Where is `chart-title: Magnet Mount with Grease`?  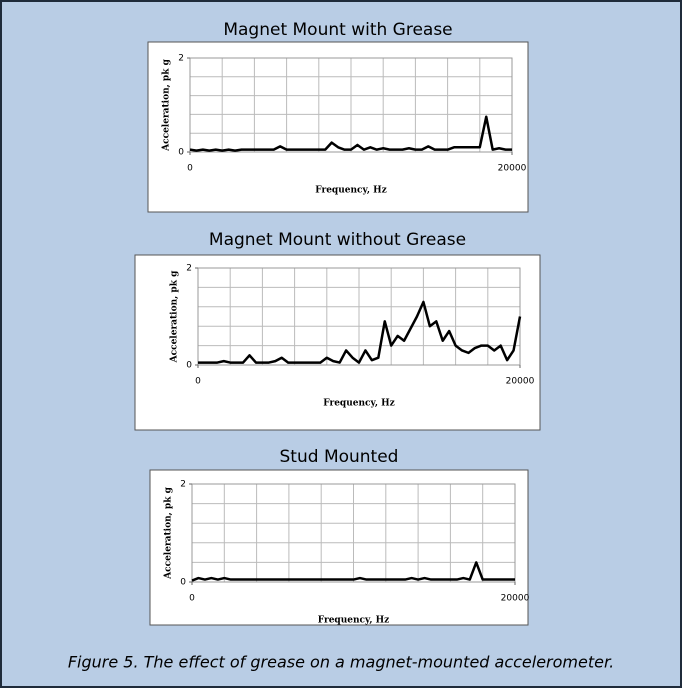 chart-title: Magnet Mount with Grease is located at coordinates (337, 30).